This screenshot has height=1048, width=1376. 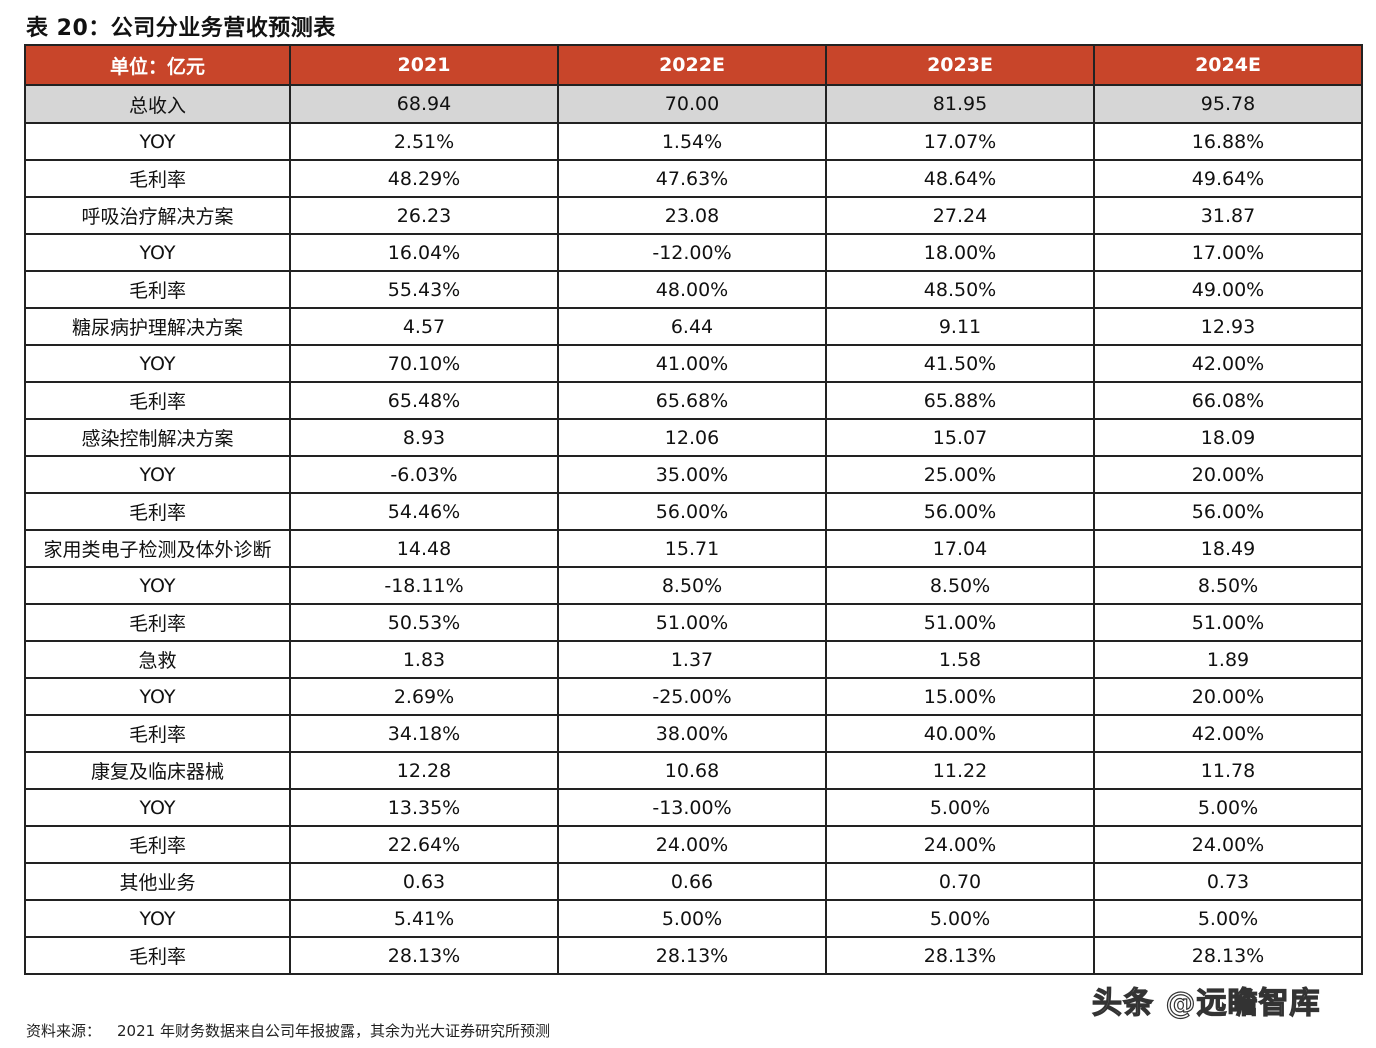 I want to click on row-label: 急救, so click(x=157, y=659).